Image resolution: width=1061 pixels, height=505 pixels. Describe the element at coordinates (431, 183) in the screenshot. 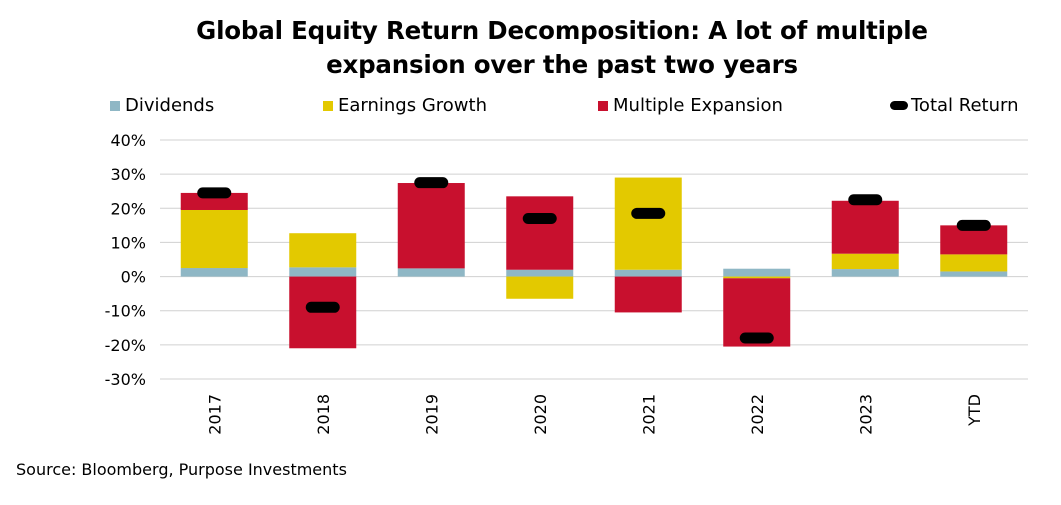

I see `total-return-marker-2019` at that location.